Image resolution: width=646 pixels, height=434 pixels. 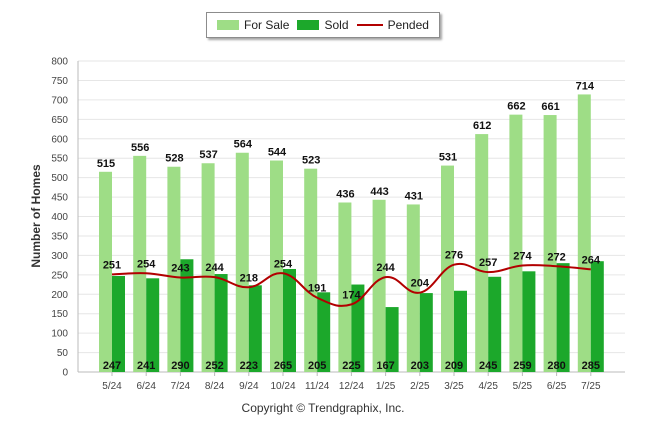 What do you see at coordinates (59, 295) in the screenshot?
I see `y-tick-label: 200` at bounding box center [59, 295].